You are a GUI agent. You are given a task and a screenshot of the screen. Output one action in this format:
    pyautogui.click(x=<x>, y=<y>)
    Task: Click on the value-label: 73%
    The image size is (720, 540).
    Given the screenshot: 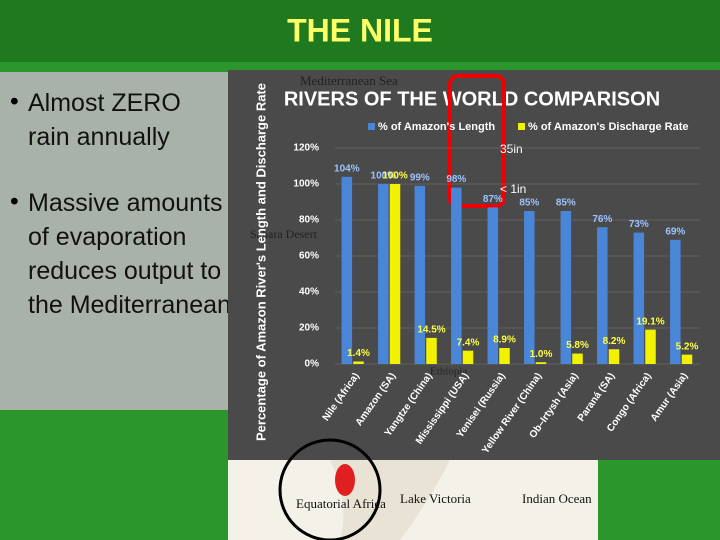 What is the action you would take?
    pyautogui.click(x=639, y=224)
    